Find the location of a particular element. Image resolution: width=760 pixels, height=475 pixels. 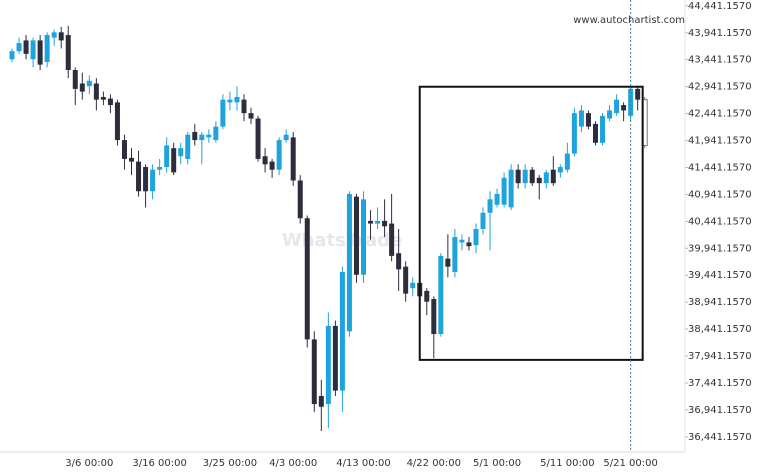

y-tick-label: 42,441.1570 is located at coordinates (720, 114).